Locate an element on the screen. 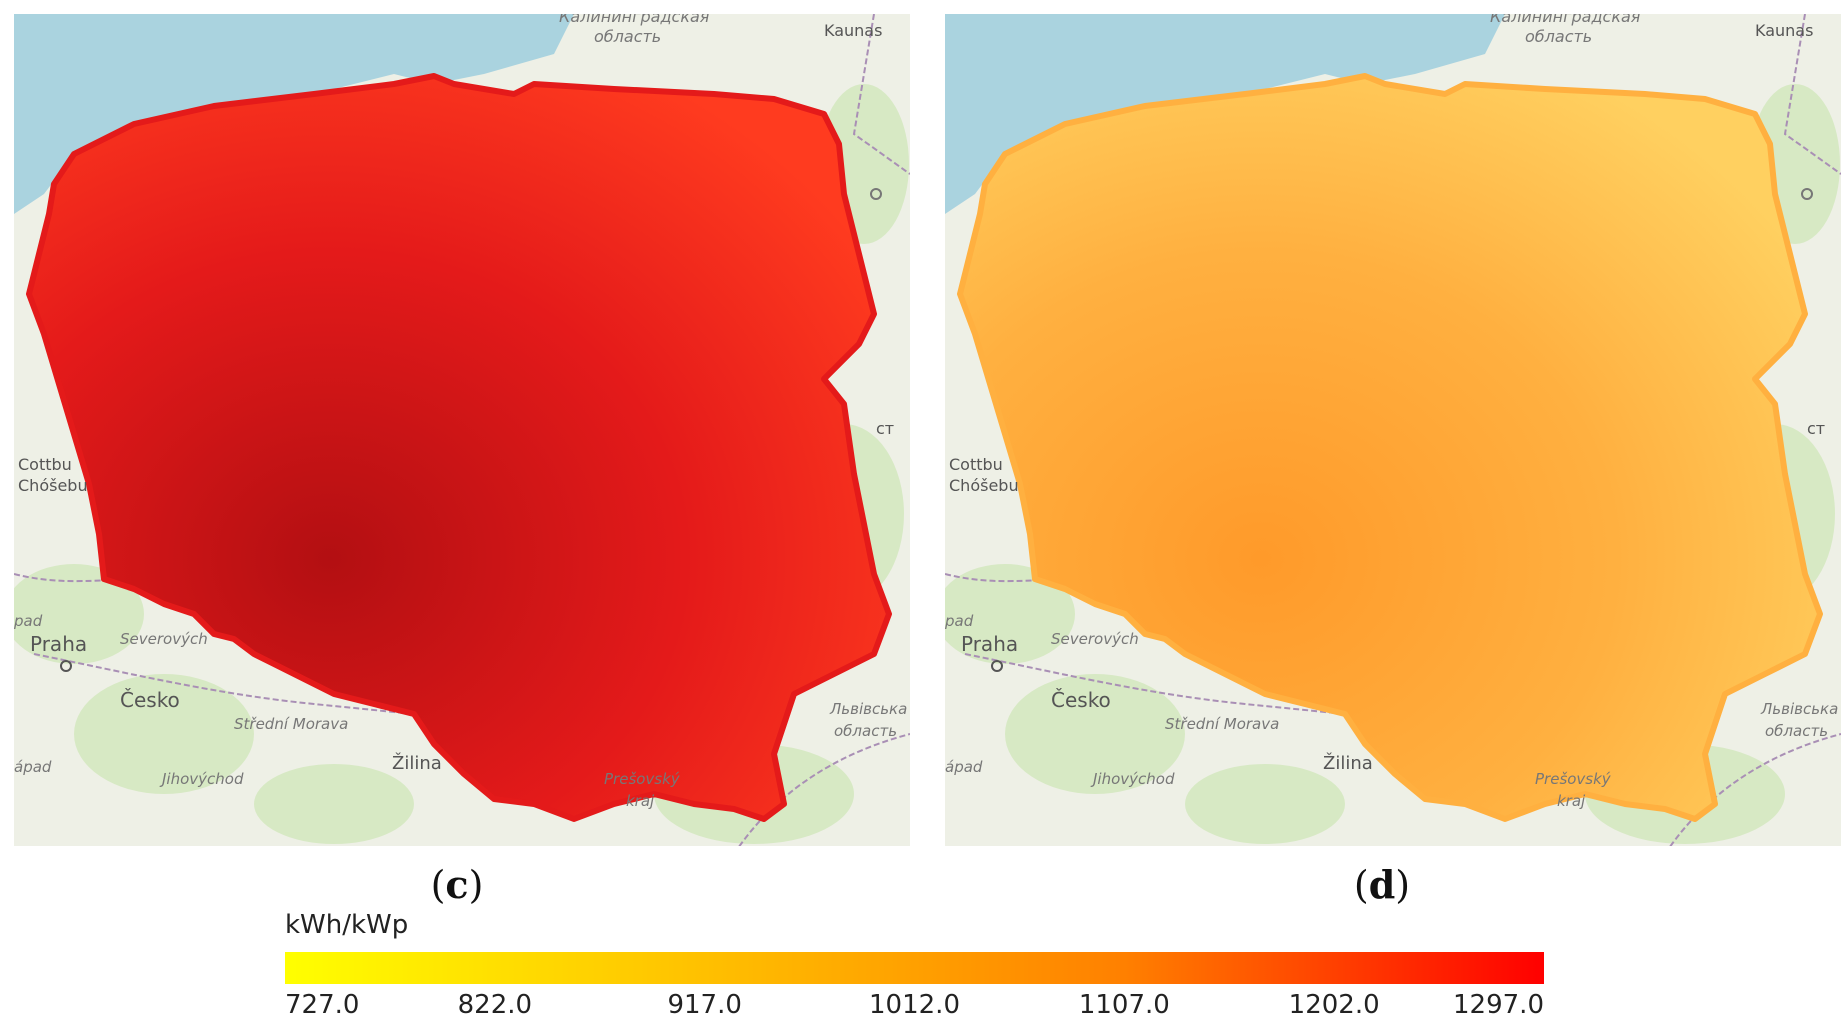  caption-c: (c) is located at coordinates (457, 884).